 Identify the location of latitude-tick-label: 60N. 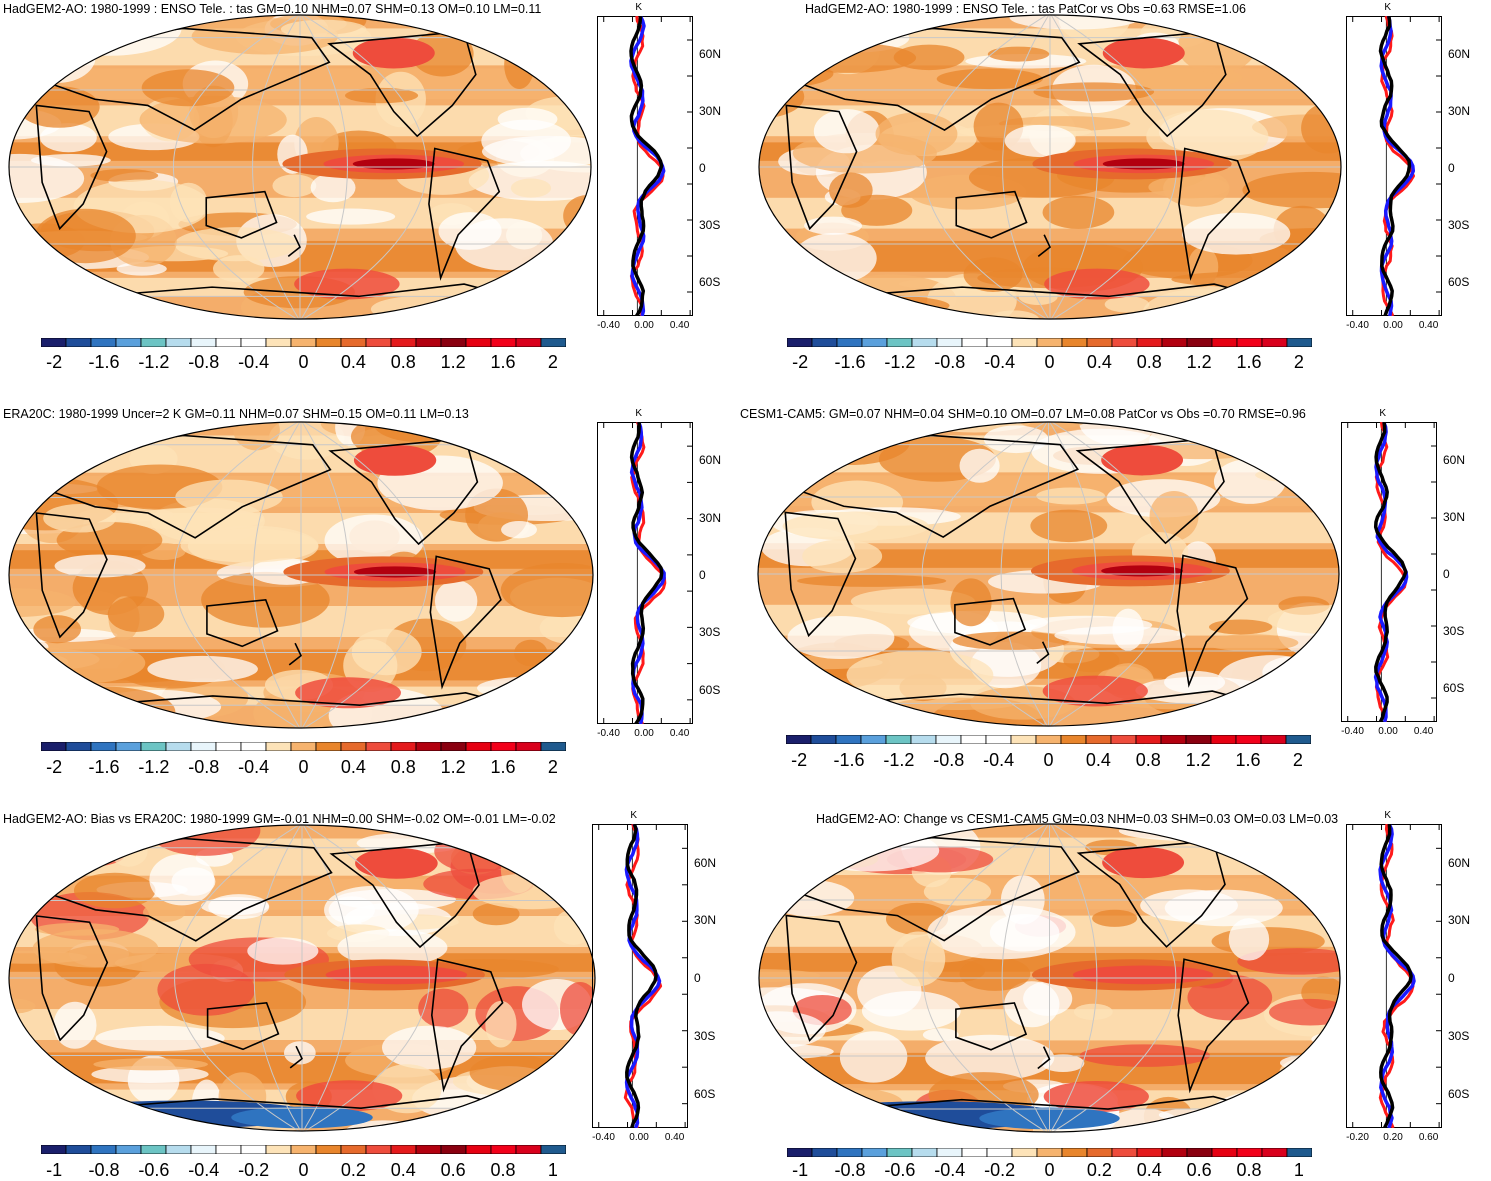
(705, 862).